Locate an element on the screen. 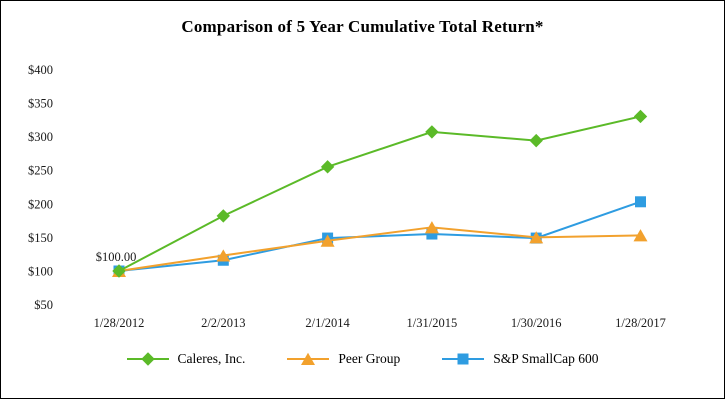 The height and width of the screenshot is (400, 726). triangle-marker-icon is located at coordinates (308, 359).